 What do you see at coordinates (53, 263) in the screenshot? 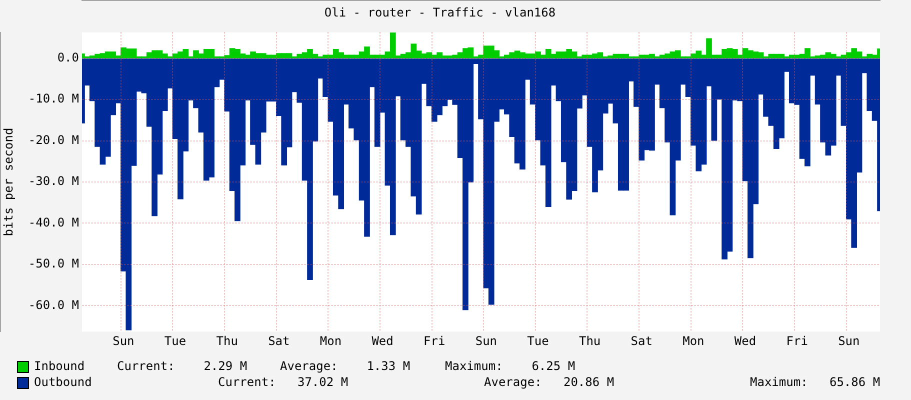
I see `y-tick-label: -50.0 M` at bounding box center [53, 263].